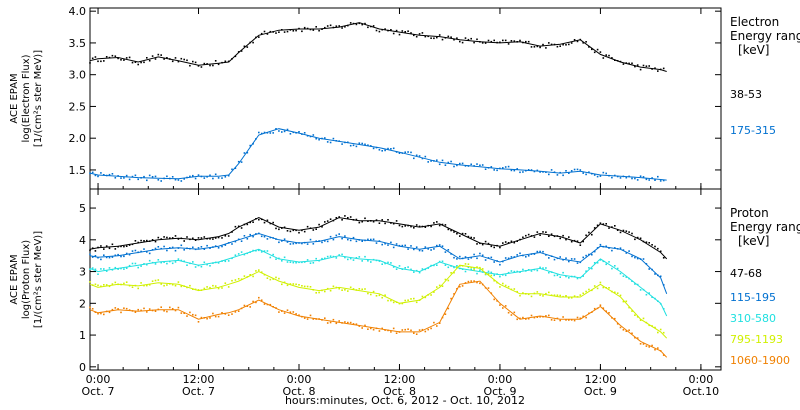  I want to click on proton-legend-subtitle: Energy ranges, so click(765, 227).